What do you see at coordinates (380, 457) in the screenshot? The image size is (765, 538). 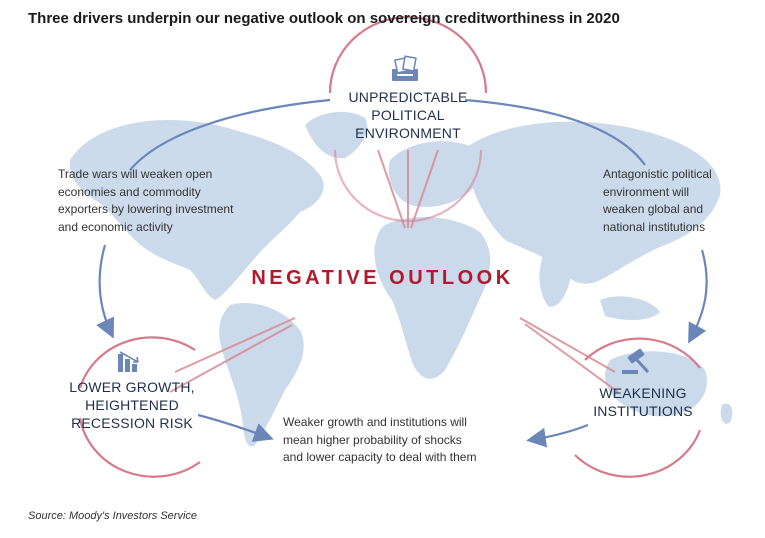 I see `note-bottom-line: and lower capacity to deal with them` at bounding box center [380, 457].